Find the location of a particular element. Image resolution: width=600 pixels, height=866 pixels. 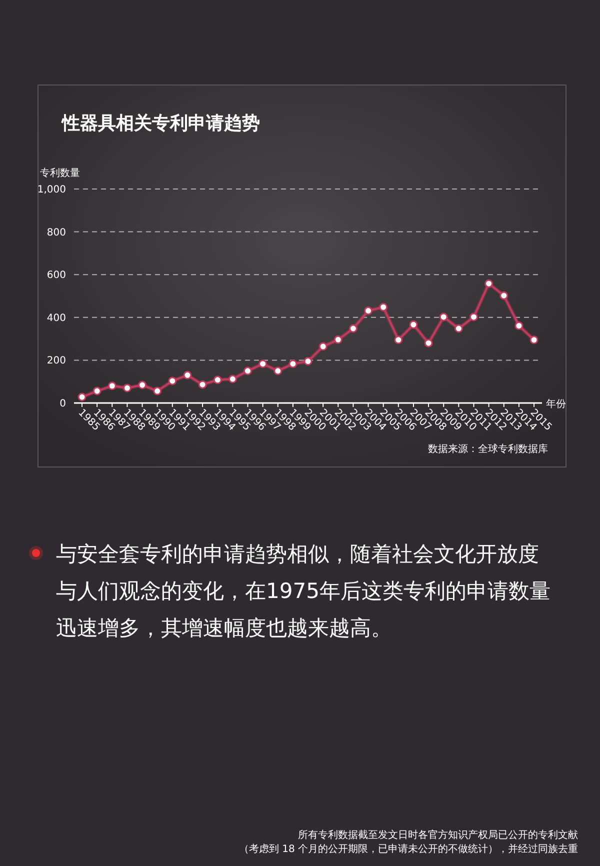

text: 所有专利数据截至发文日时各官方知识产权局已公开的专利文献 is located at coordinates (438, 835).